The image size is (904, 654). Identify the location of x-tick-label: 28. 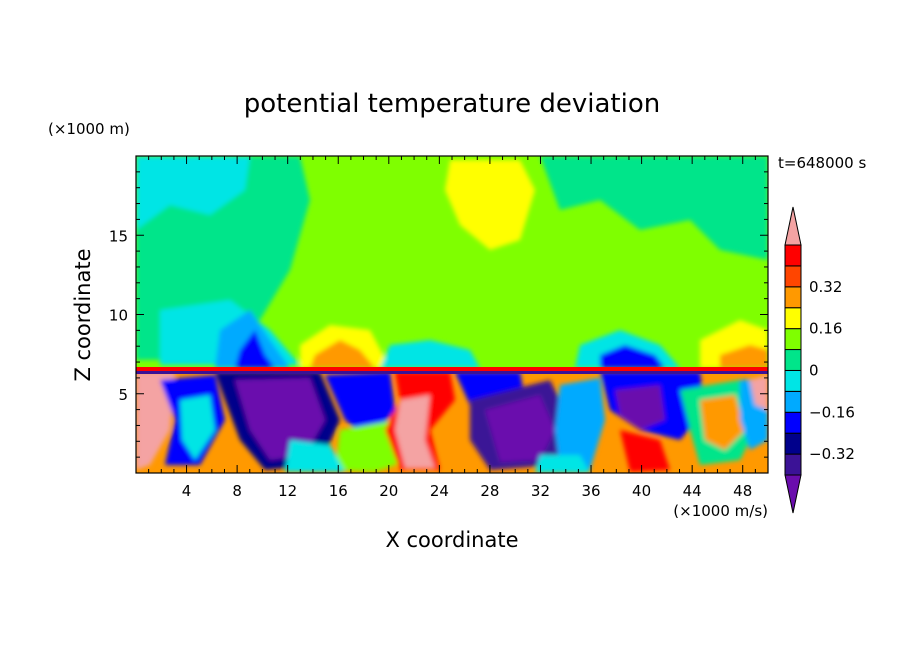
(489, 491).